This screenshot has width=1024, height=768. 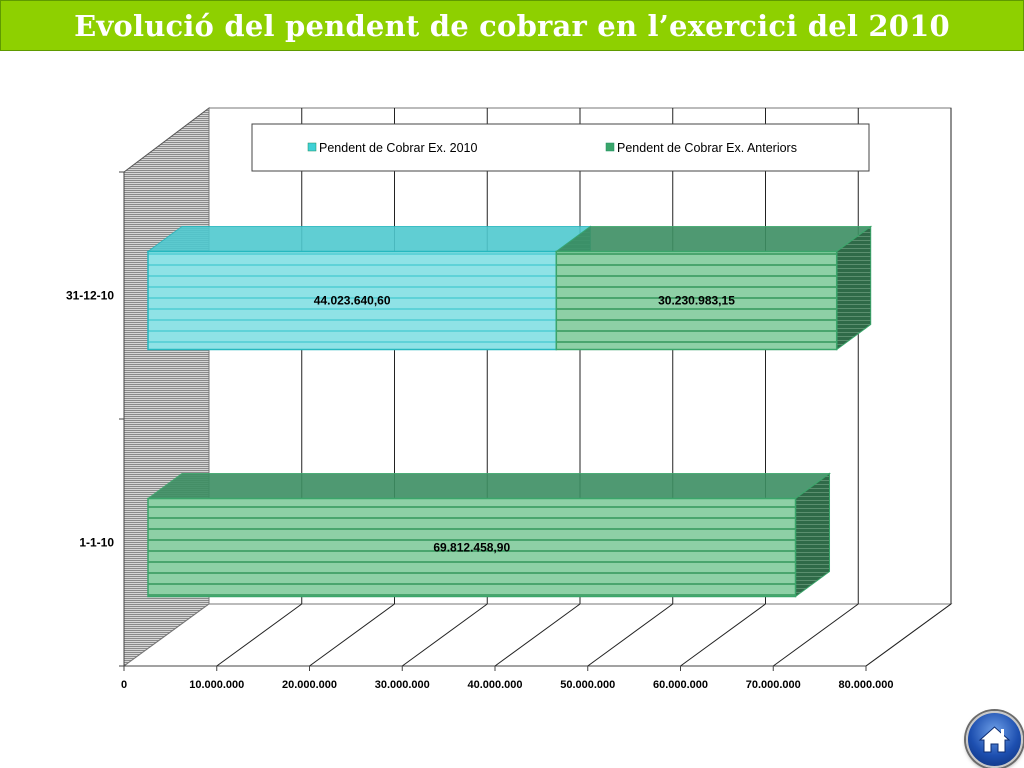 I want to click on x-tick-label: 60.000.000, so click(x=680, y=685).